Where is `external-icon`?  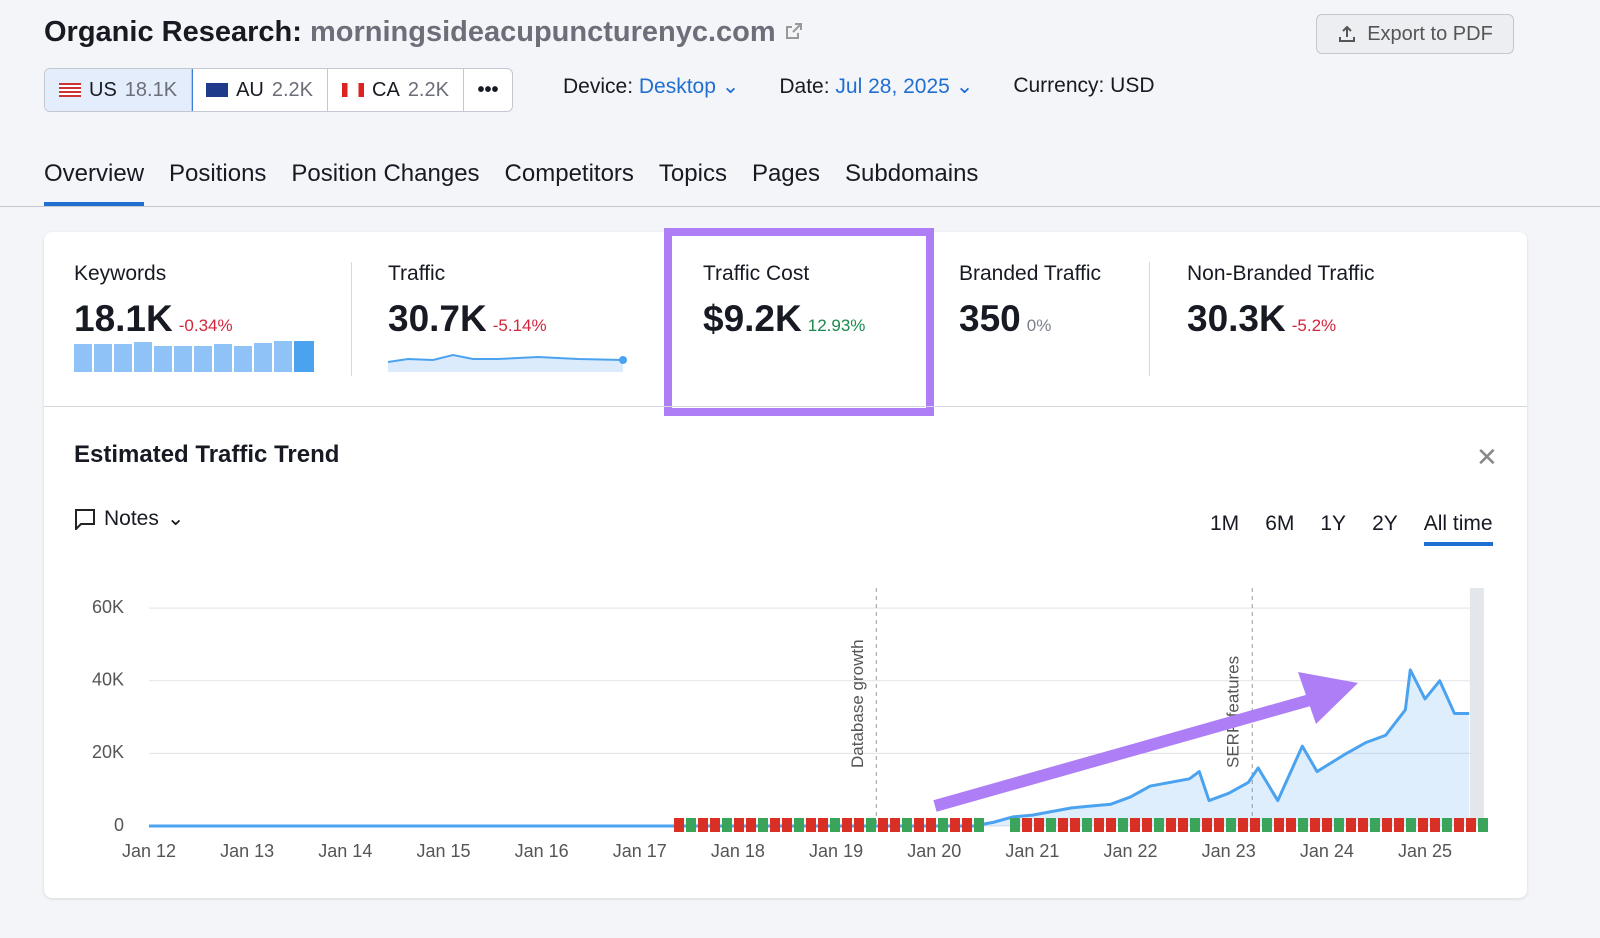 external-icon is located at coordinates (794, 31).